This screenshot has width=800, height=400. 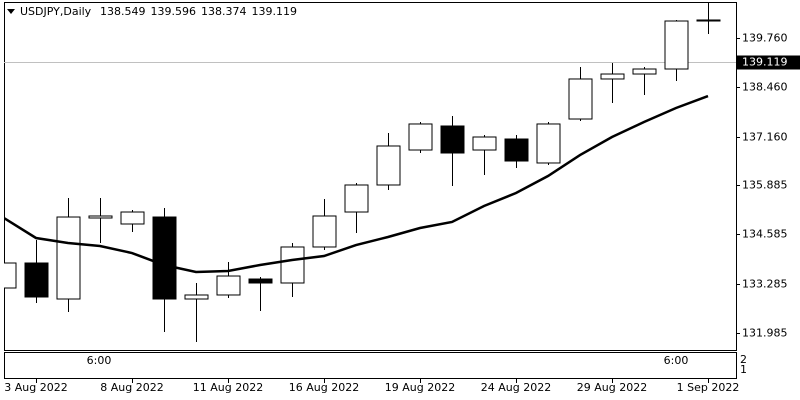 What do you see at coordinates (420, 387) in the screenshot?
I see `x-tick-label: 19 Aug 2022` at bounding box center [420, 387].